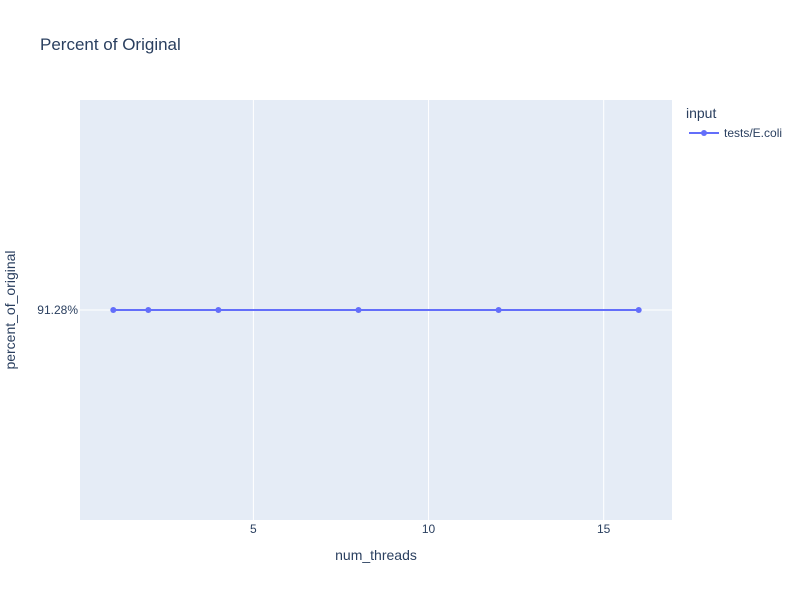  Describe the element at coordinates (376, 555) in the screenshot. I see `x-axis-label: num_threads` at that location.